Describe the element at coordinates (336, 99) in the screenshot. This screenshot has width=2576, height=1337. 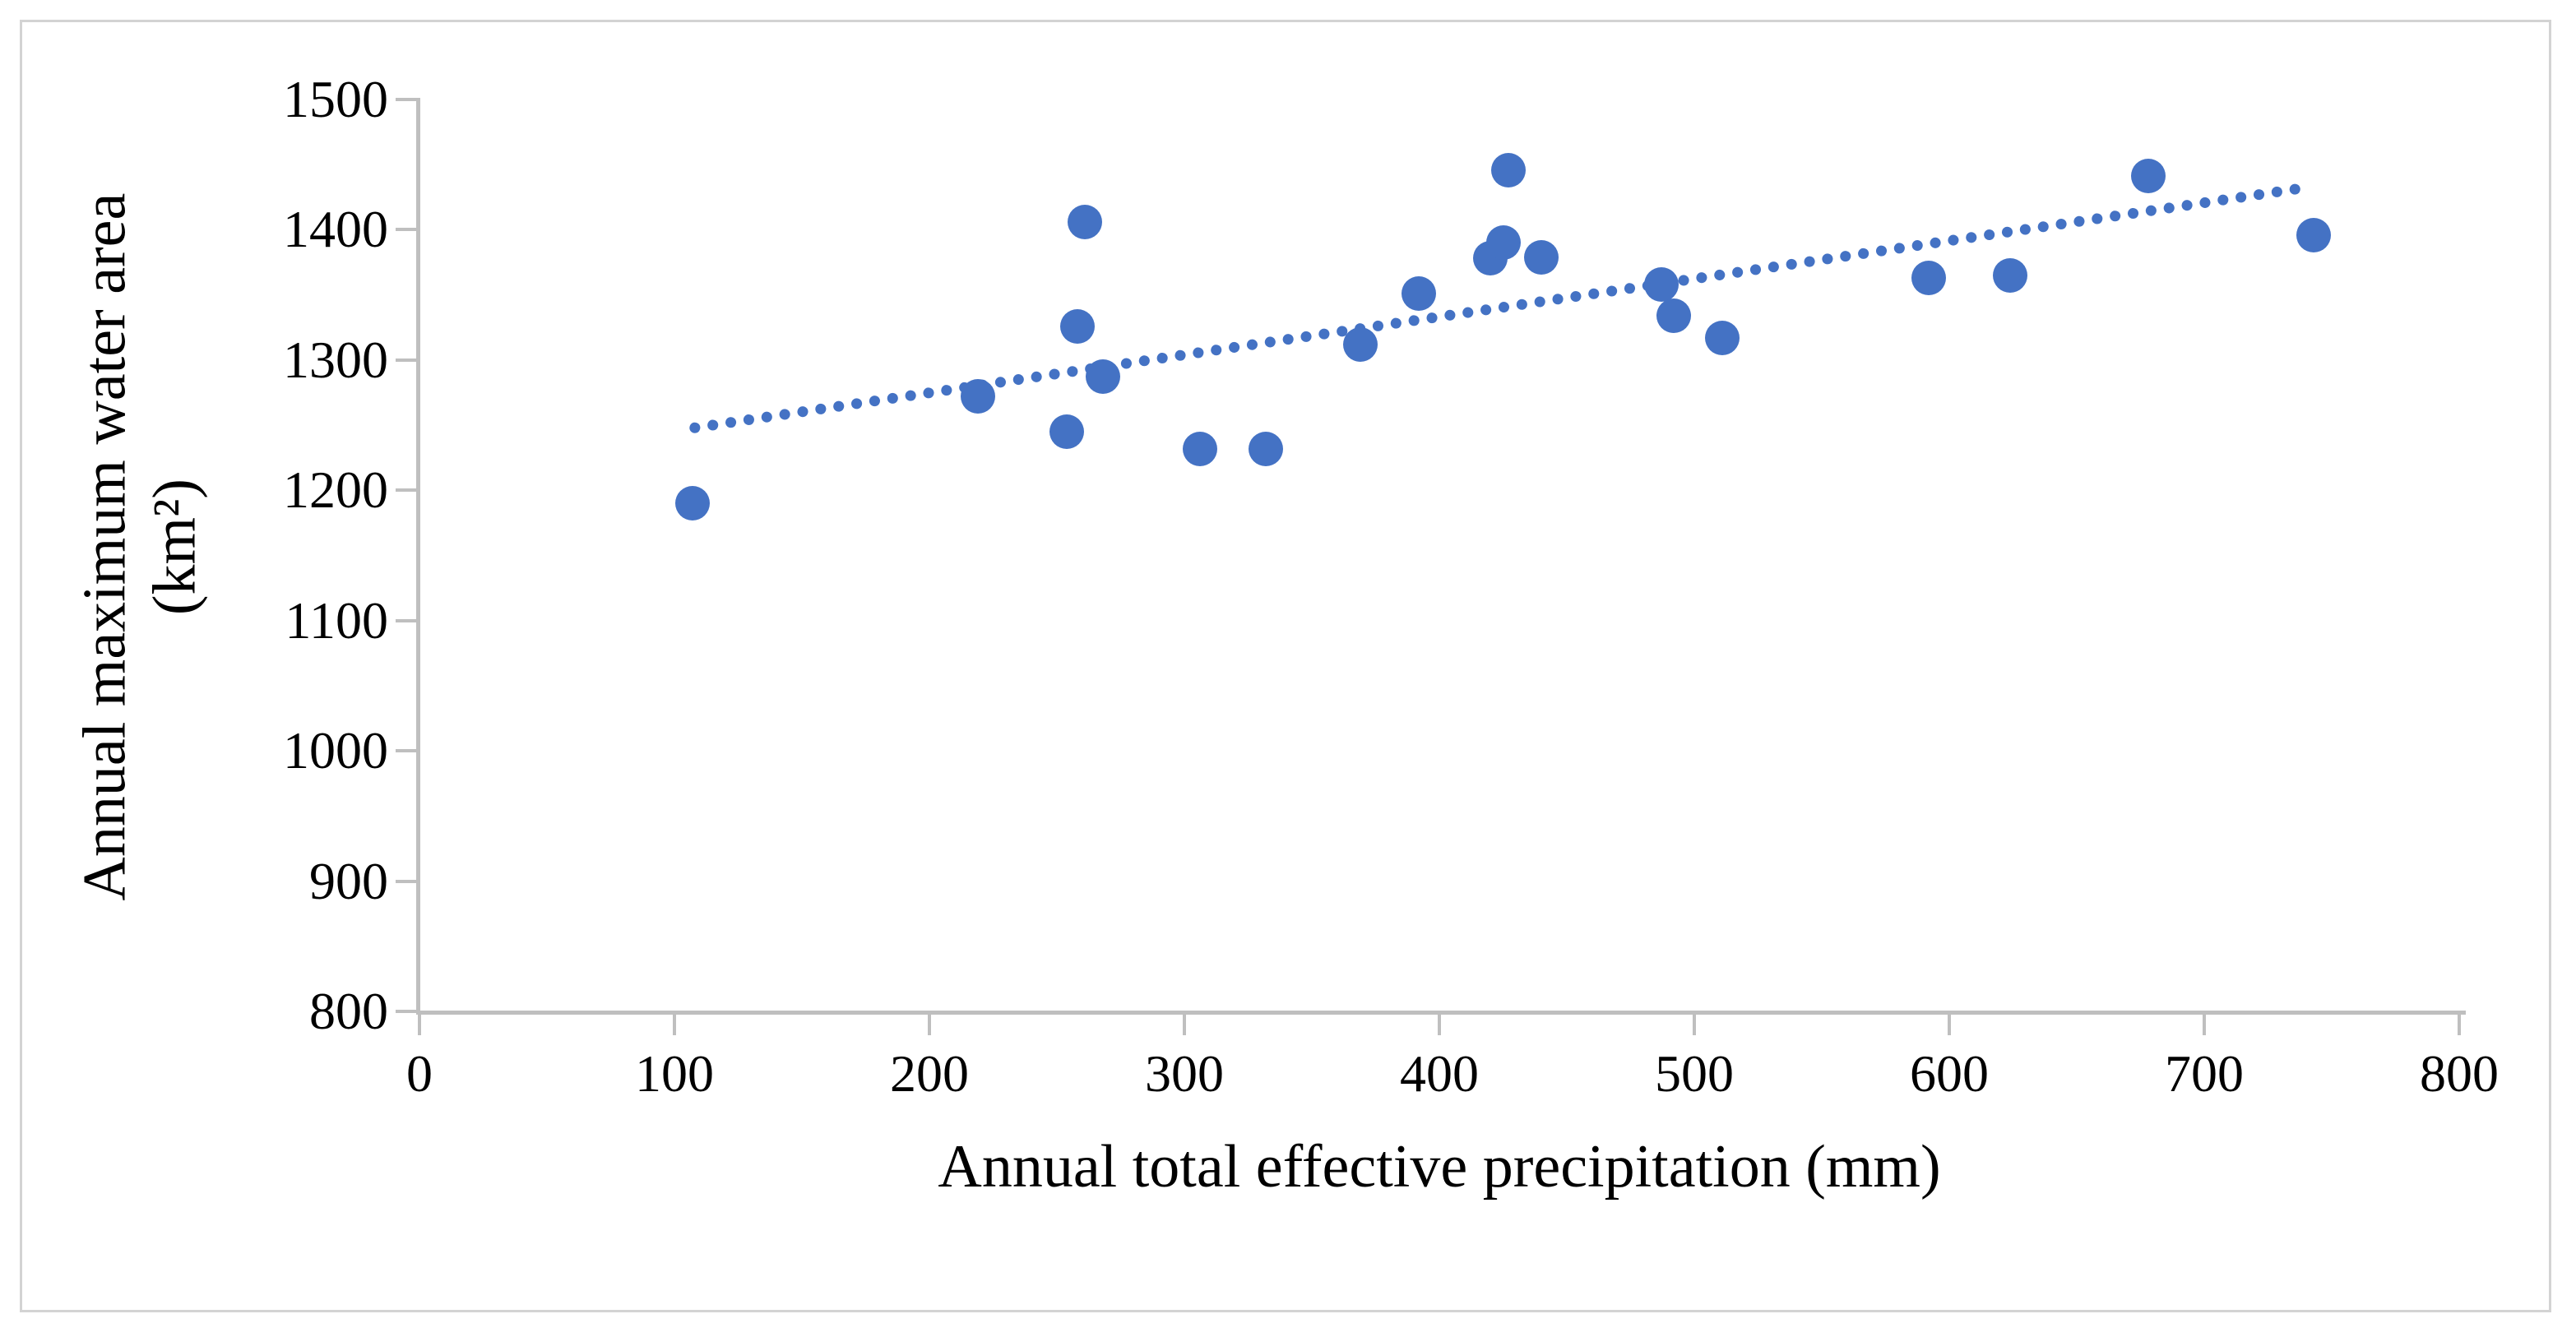
I see `y-tick-label: 1500` at that location.